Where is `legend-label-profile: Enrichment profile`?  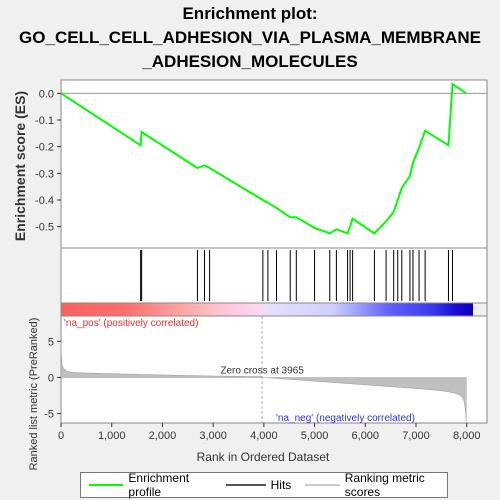 legend-label-profile: Enrichment profile is located at coordinates (159, 485).